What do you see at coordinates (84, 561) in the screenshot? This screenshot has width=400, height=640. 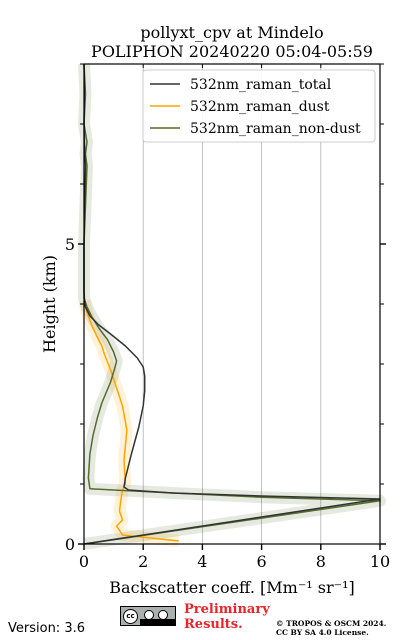 I see `x-tick-label-0: 0` at bounding box center [84, 561].